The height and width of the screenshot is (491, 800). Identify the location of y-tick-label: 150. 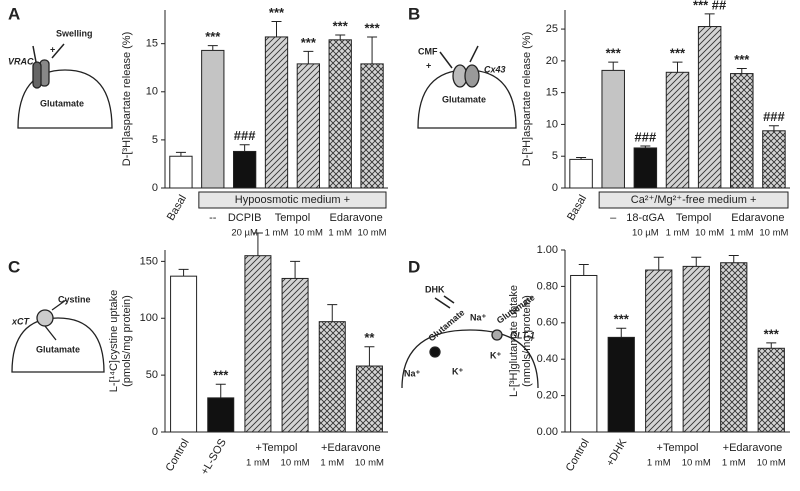
(149, 261).